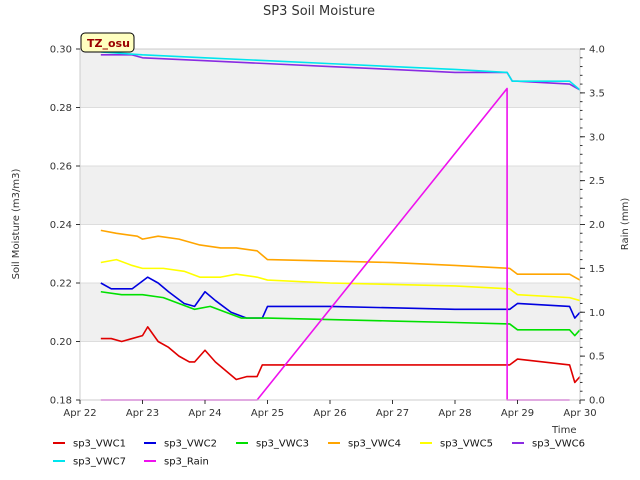  I want to click on y2-tick-label: 0.0, so click(597, 401).